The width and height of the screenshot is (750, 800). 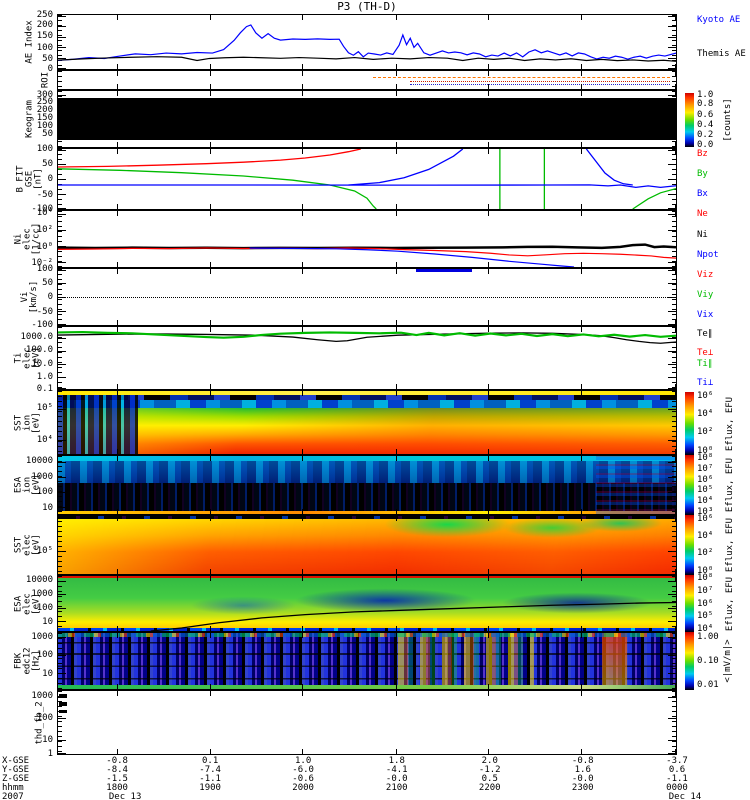 What do you see at coordinates (705, 383) in the screenshot?
I see `right-series-label: Ti⊥` at bounding box center [705, 383].